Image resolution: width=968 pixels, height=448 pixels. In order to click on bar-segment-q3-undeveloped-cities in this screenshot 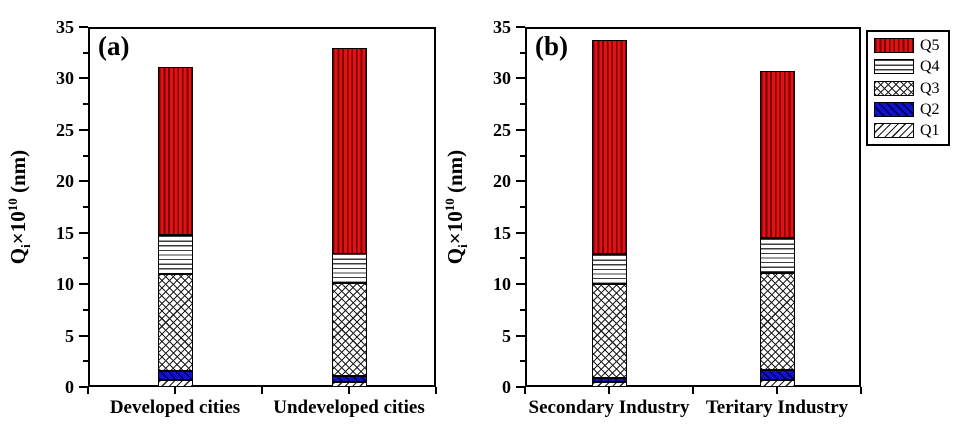, I will do `click(349, 329)`.